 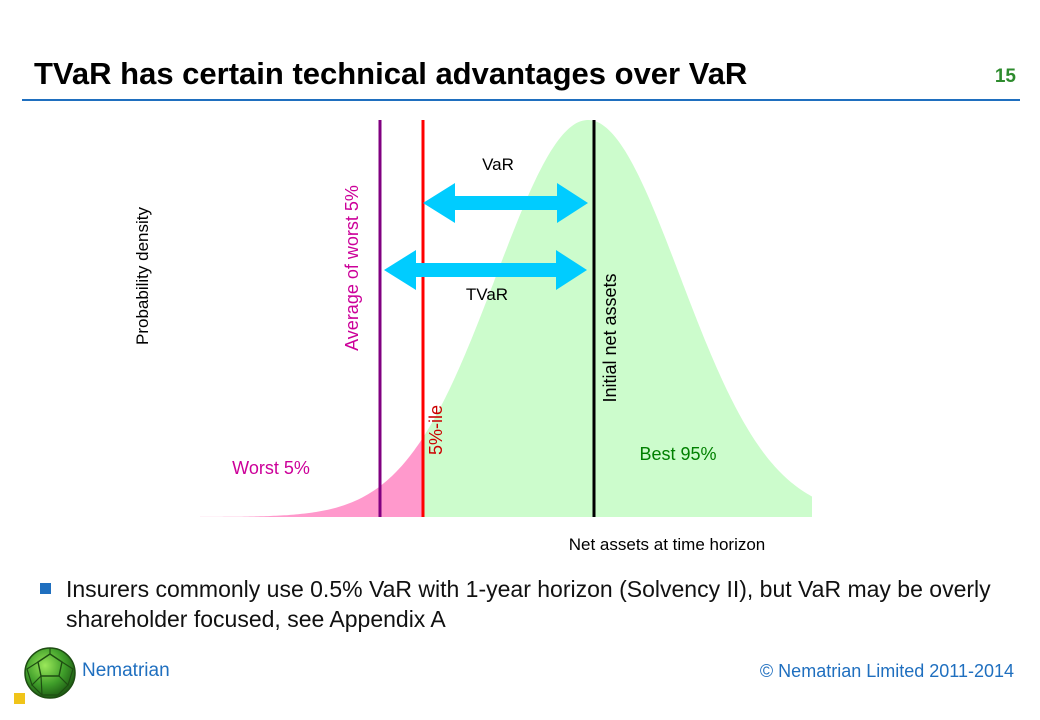 What do you see at coordinates (667, 544) in the screenshot?
I see `x-axis-label: Net assets at time horizon` at bounding box center [667, 544].